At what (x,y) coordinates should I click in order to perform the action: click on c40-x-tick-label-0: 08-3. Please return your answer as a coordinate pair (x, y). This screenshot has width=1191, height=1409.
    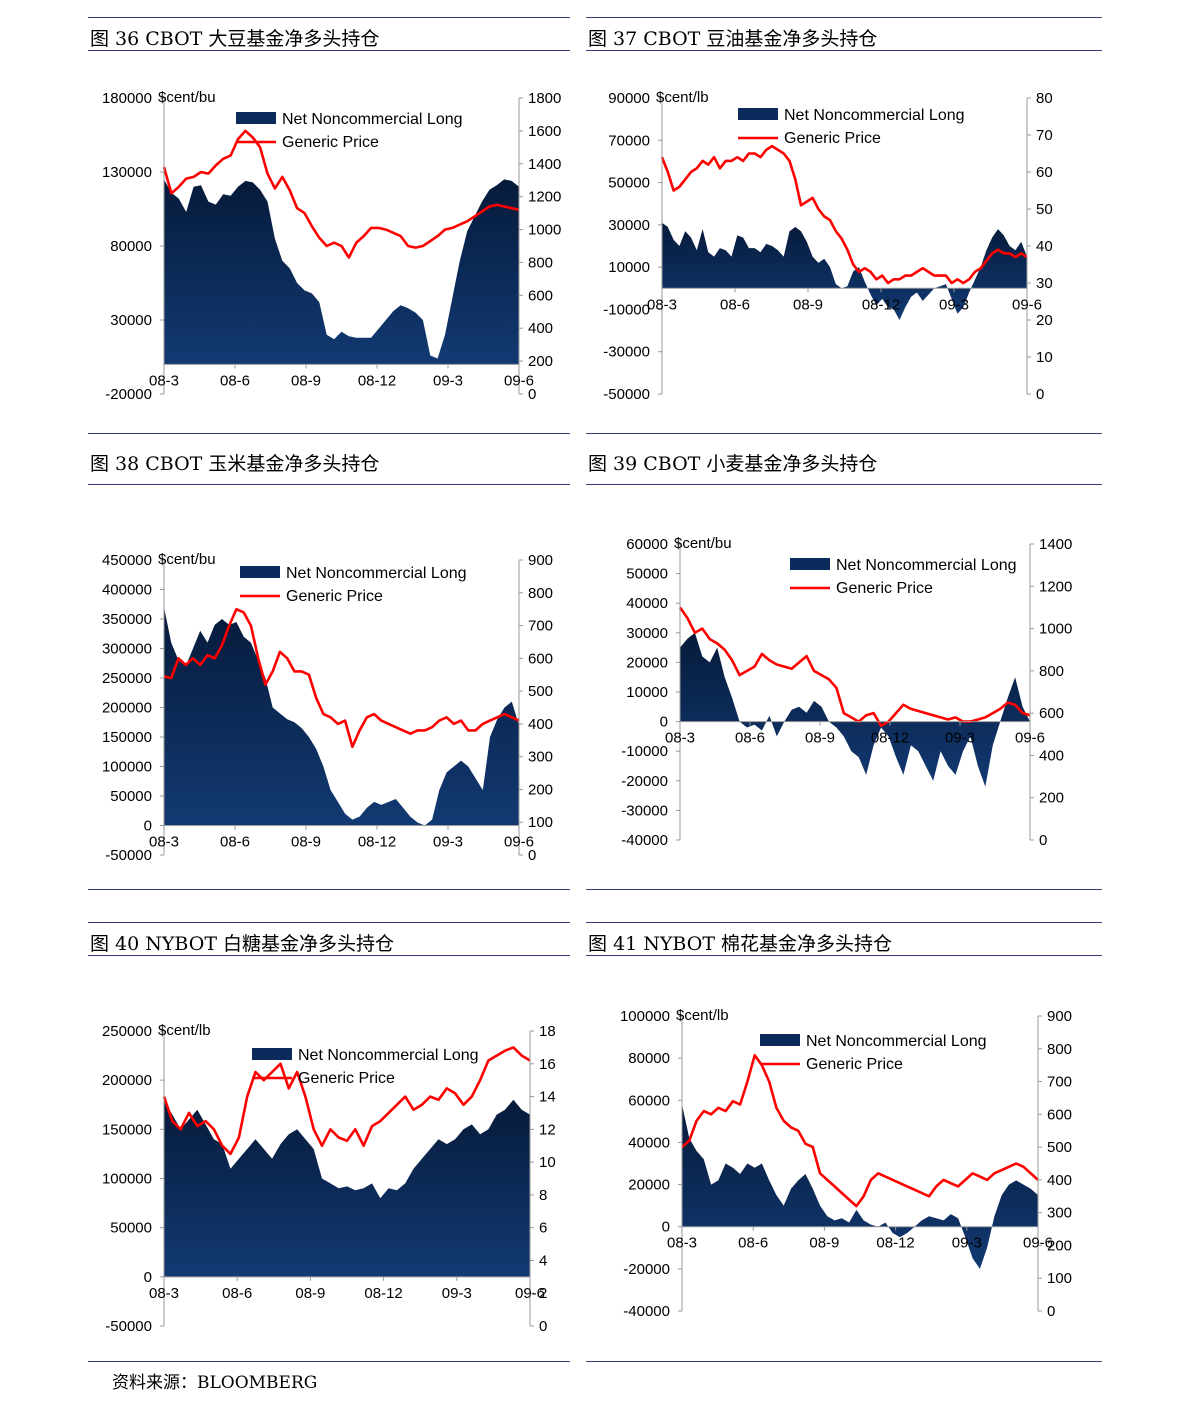
    Looking at the image, I should click on (164, 1293).